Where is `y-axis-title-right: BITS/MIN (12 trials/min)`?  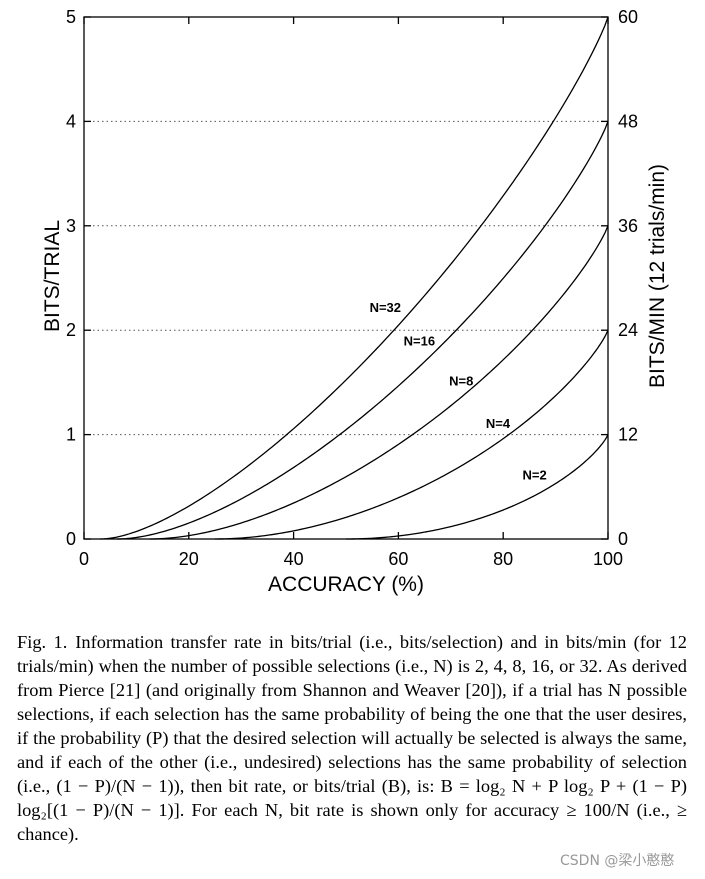 y-axis-title-right: BITS/MIN (12 trials/min) is located at coordinates (657, 276).